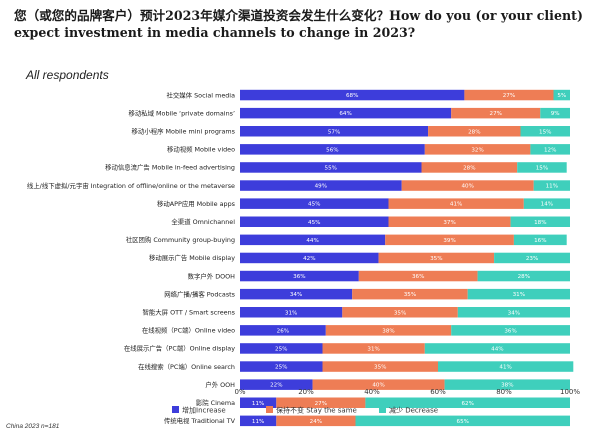 The width and height of the screenshot is (600, 439). What do you see at coordinates (239, 392) in the screenshot?
I see `x-tick-label: 0%` at bounding box center [239, 392].